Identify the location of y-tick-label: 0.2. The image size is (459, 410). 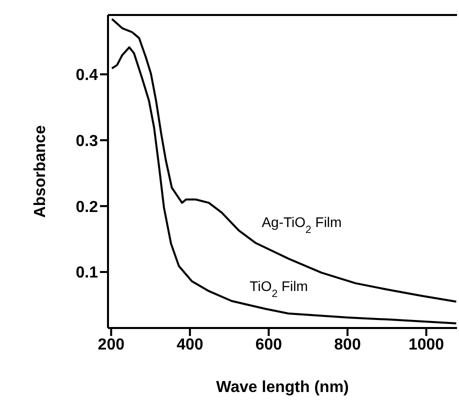
(87, 207).